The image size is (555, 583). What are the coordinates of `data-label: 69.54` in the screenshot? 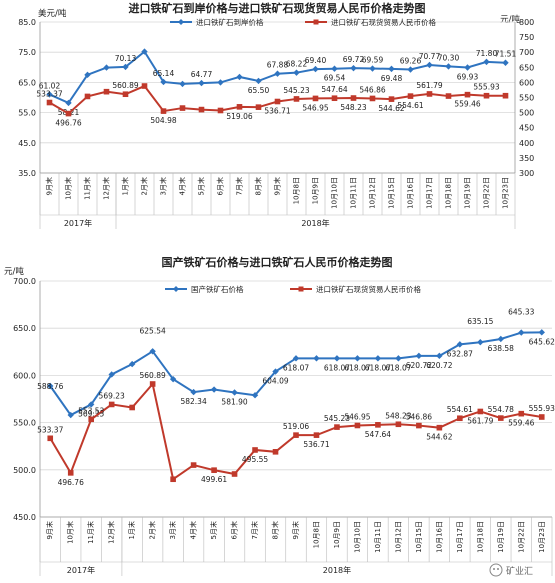 It's located at (335, 78).